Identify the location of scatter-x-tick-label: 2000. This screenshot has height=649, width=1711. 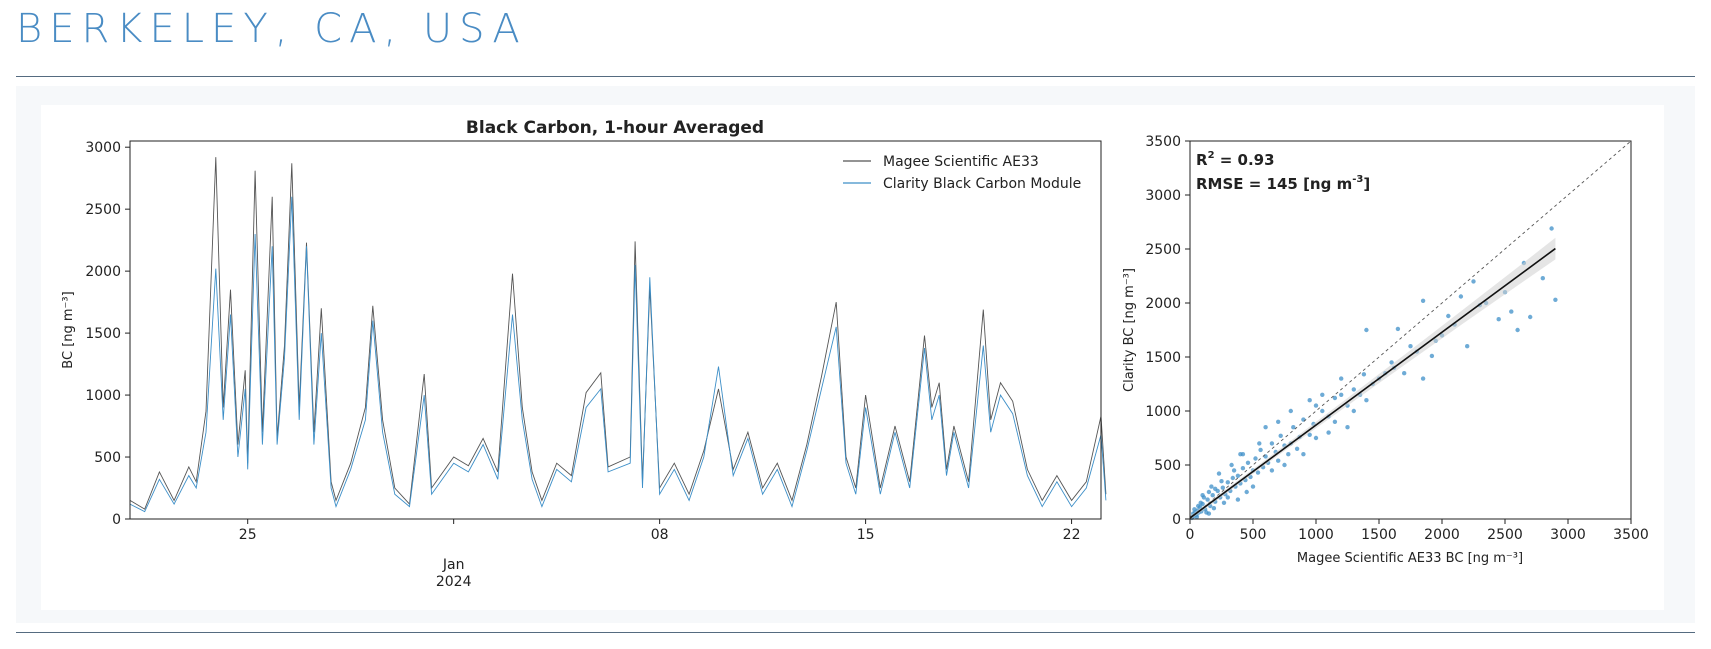
(1442, 535).